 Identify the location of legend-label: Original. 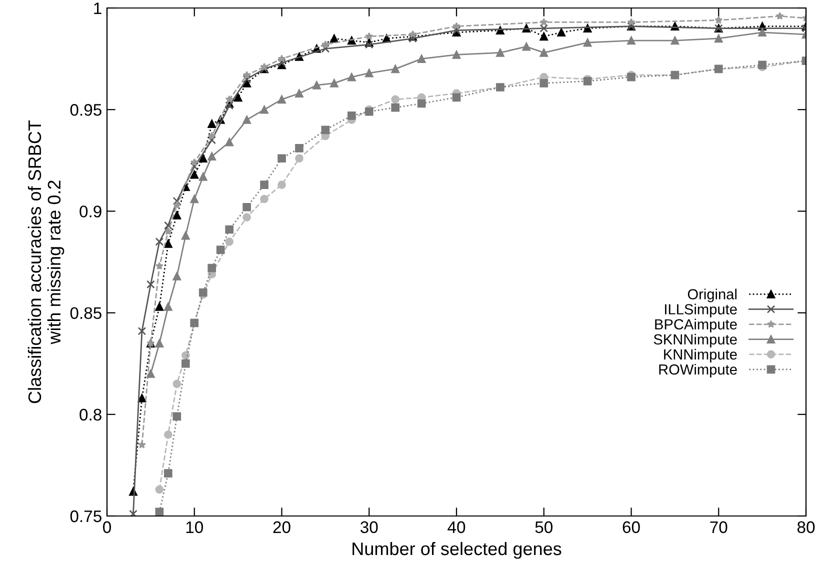
(712, 295).